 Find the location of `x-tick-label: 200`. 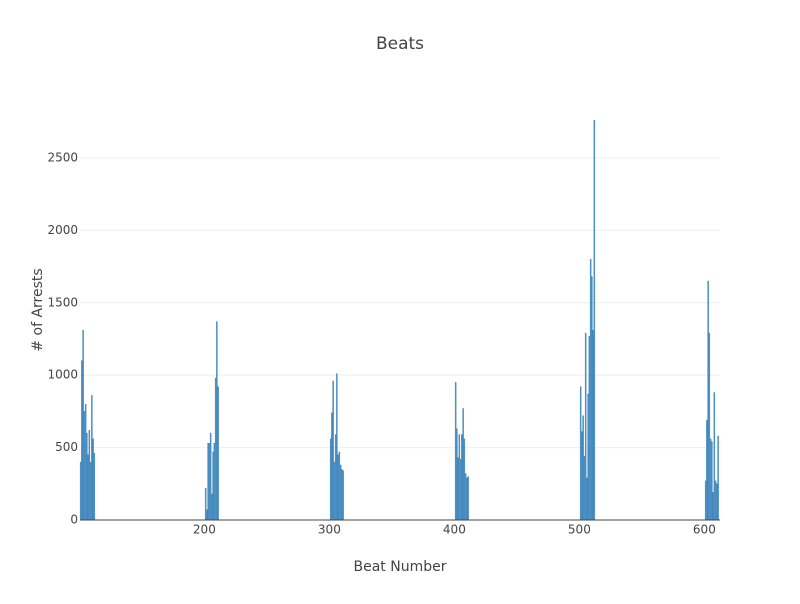

x-tick-label: 200 is located at coordinates (204, 530).